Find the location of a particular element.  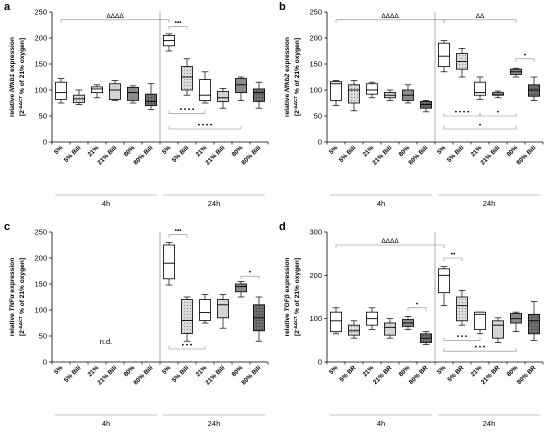

y-units-part: [2 is located at coordinates (297, 333).